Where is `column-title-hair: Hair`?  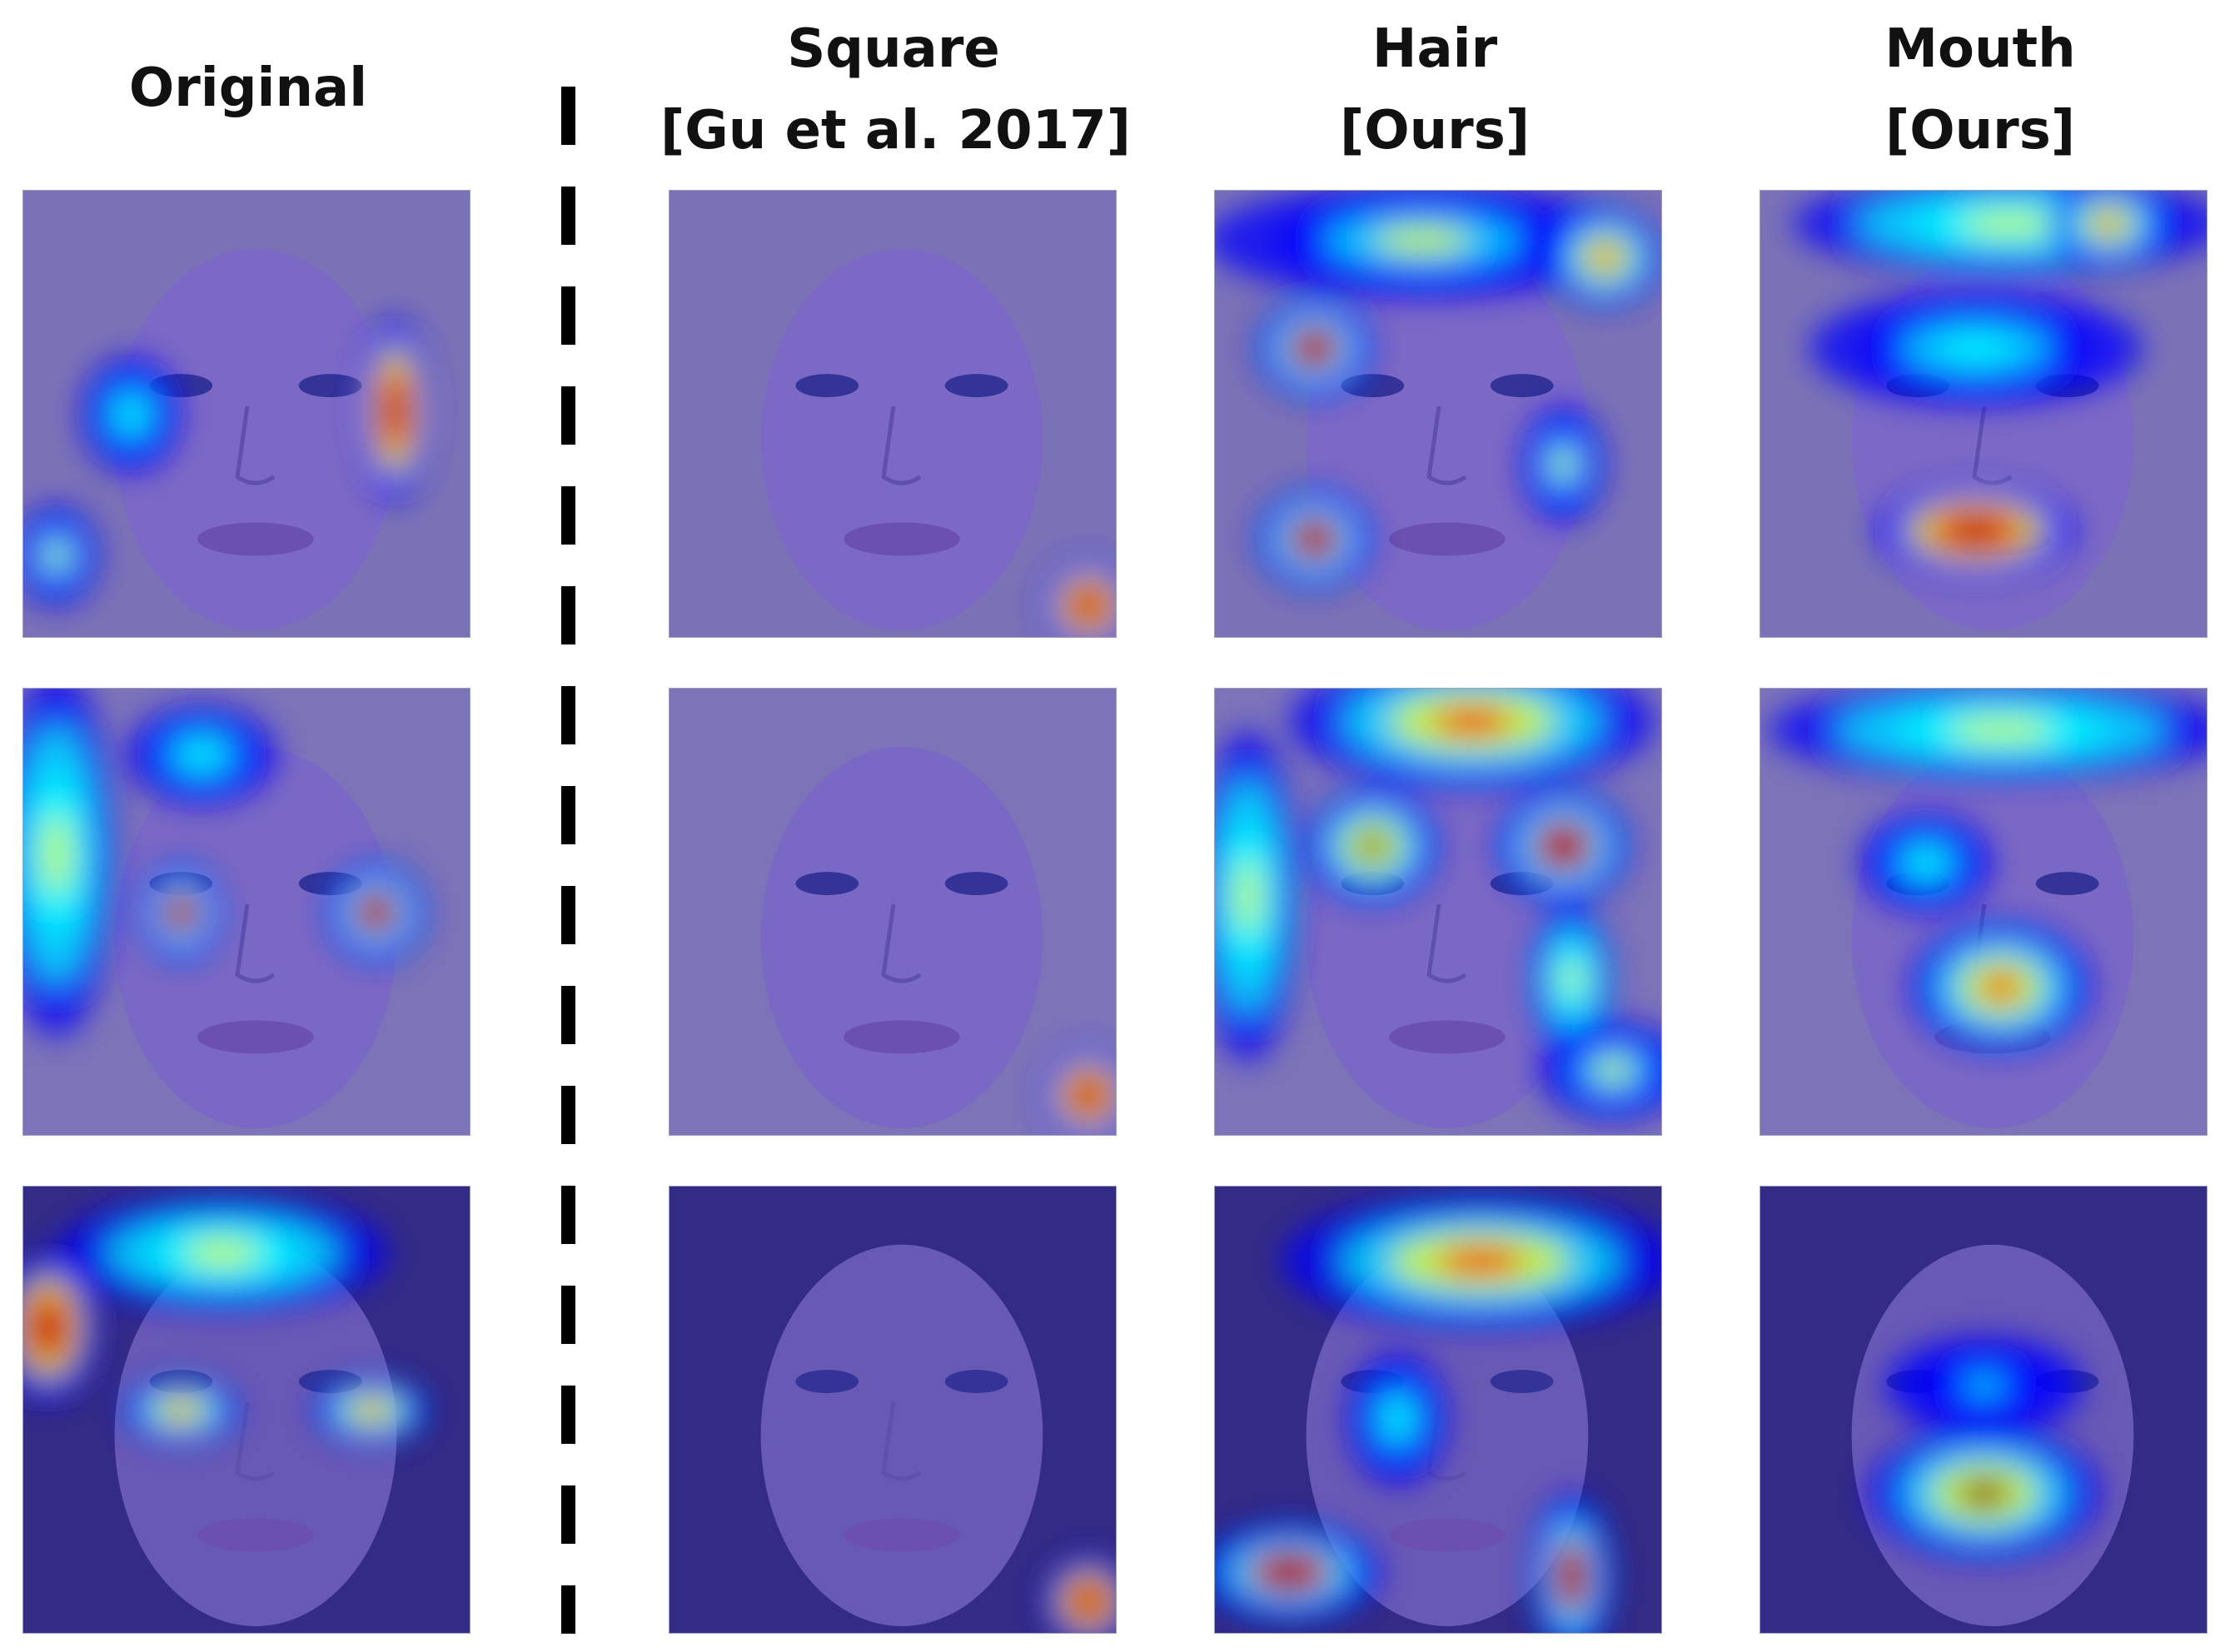 column-title-hair: Hair is located at coordinates (1434, 49).